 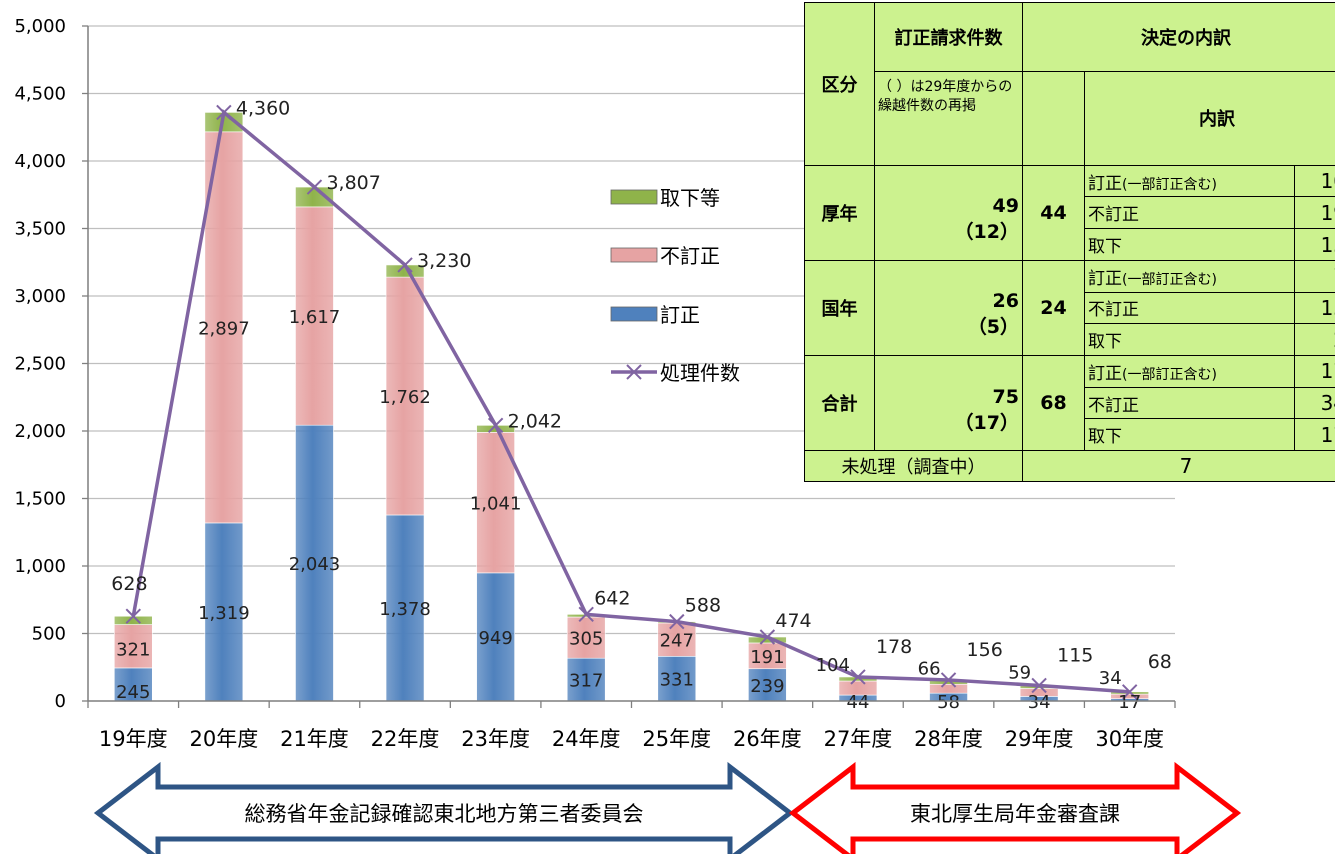 What do you see at coordinates (40, 161) in the screenshot?
I see `y-tick-label: 4,000` at bounding box center [40, 161].